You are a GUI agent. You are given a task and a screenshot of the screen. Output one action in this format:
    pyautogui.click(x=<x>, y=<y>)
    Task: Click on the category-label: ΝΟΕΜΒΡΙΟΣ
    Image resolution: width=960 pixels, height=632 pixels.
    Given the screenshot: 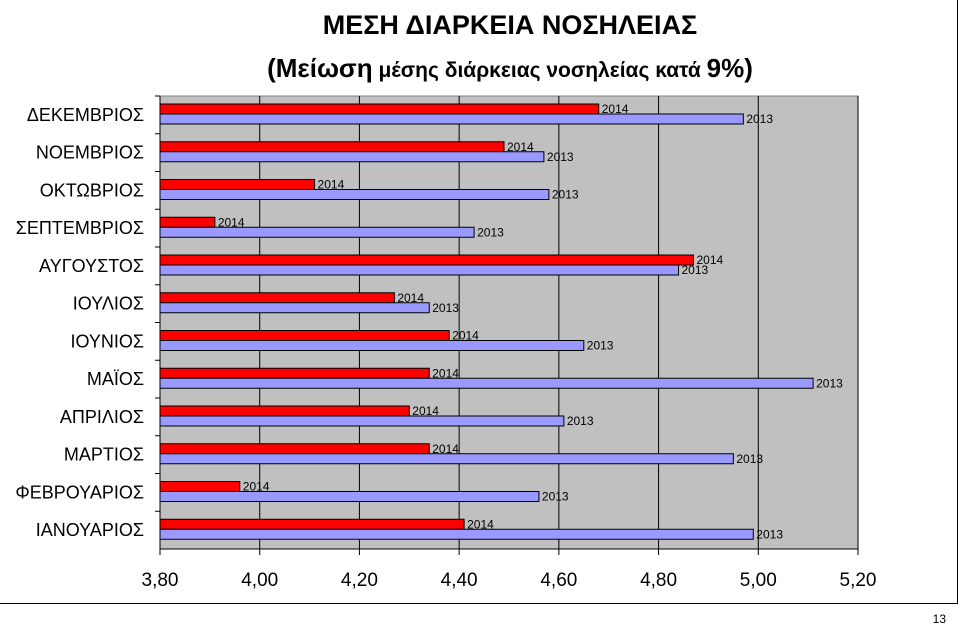 What is the action you would take?
    pyautogui.click(x=90, y=153)
    